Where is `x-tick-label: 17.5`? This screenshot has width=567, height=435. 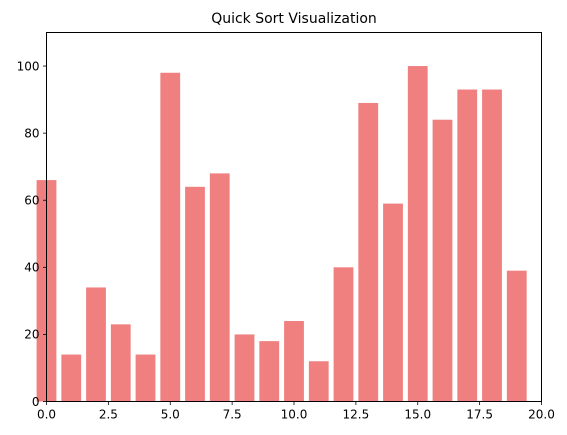
x-tick-label: 17.5 is located at coordinates (479, 415).